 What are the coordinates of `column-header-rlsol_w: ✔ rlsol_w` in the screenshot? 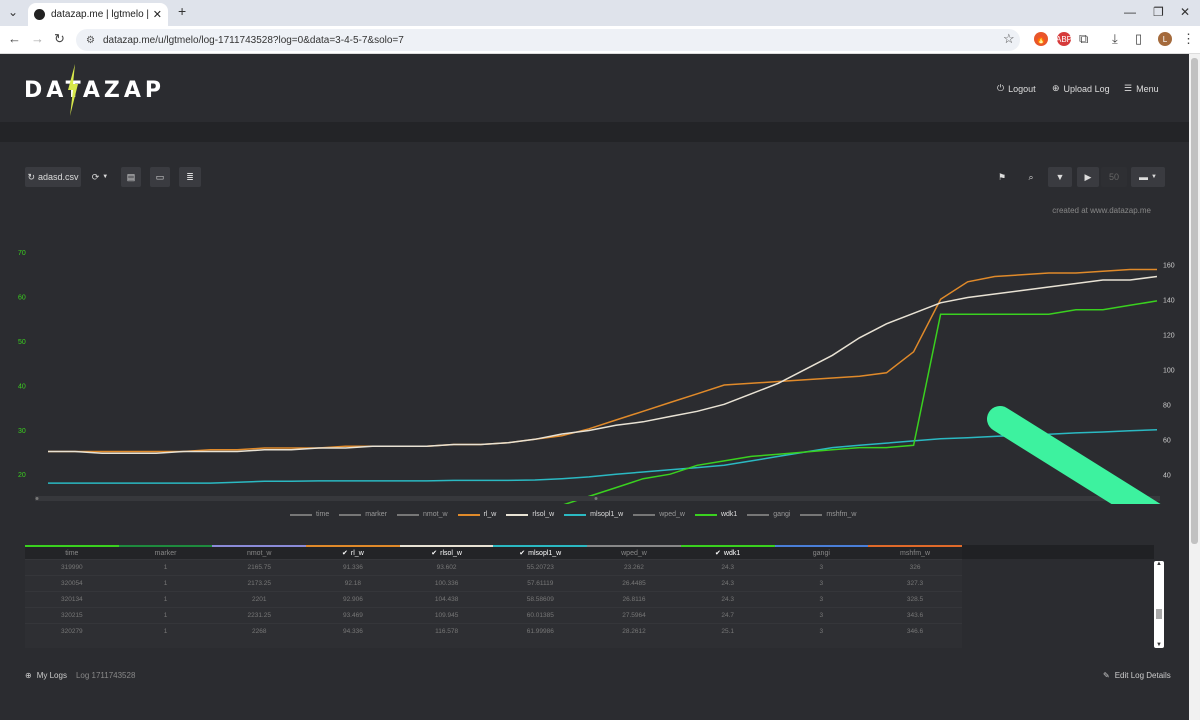 It's located at (446, 552).